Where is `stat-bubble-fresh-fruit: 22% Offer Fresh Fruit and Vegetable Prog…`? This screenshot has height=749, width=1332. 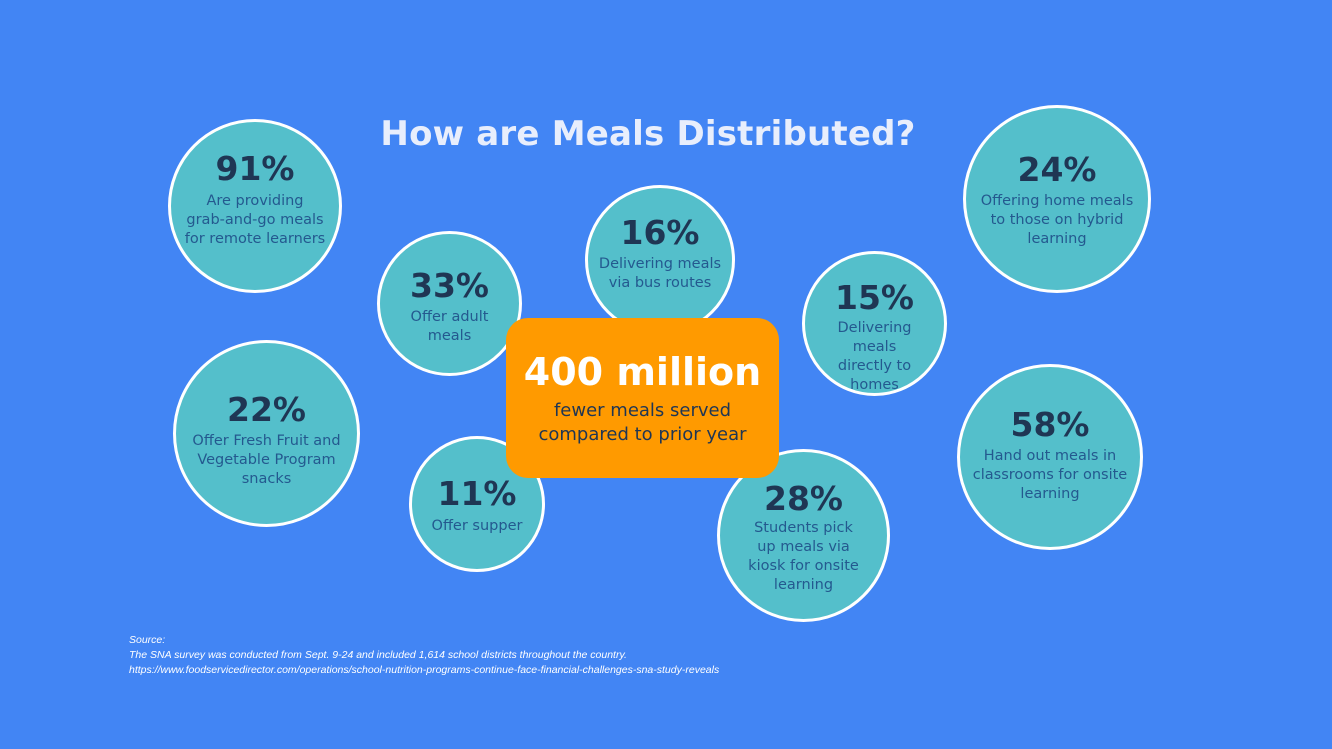 stat-bubble-fresh-fruit: 22% Offer Fresh Fruit and Vegetable Prog… is located at coordinates (266, 433).